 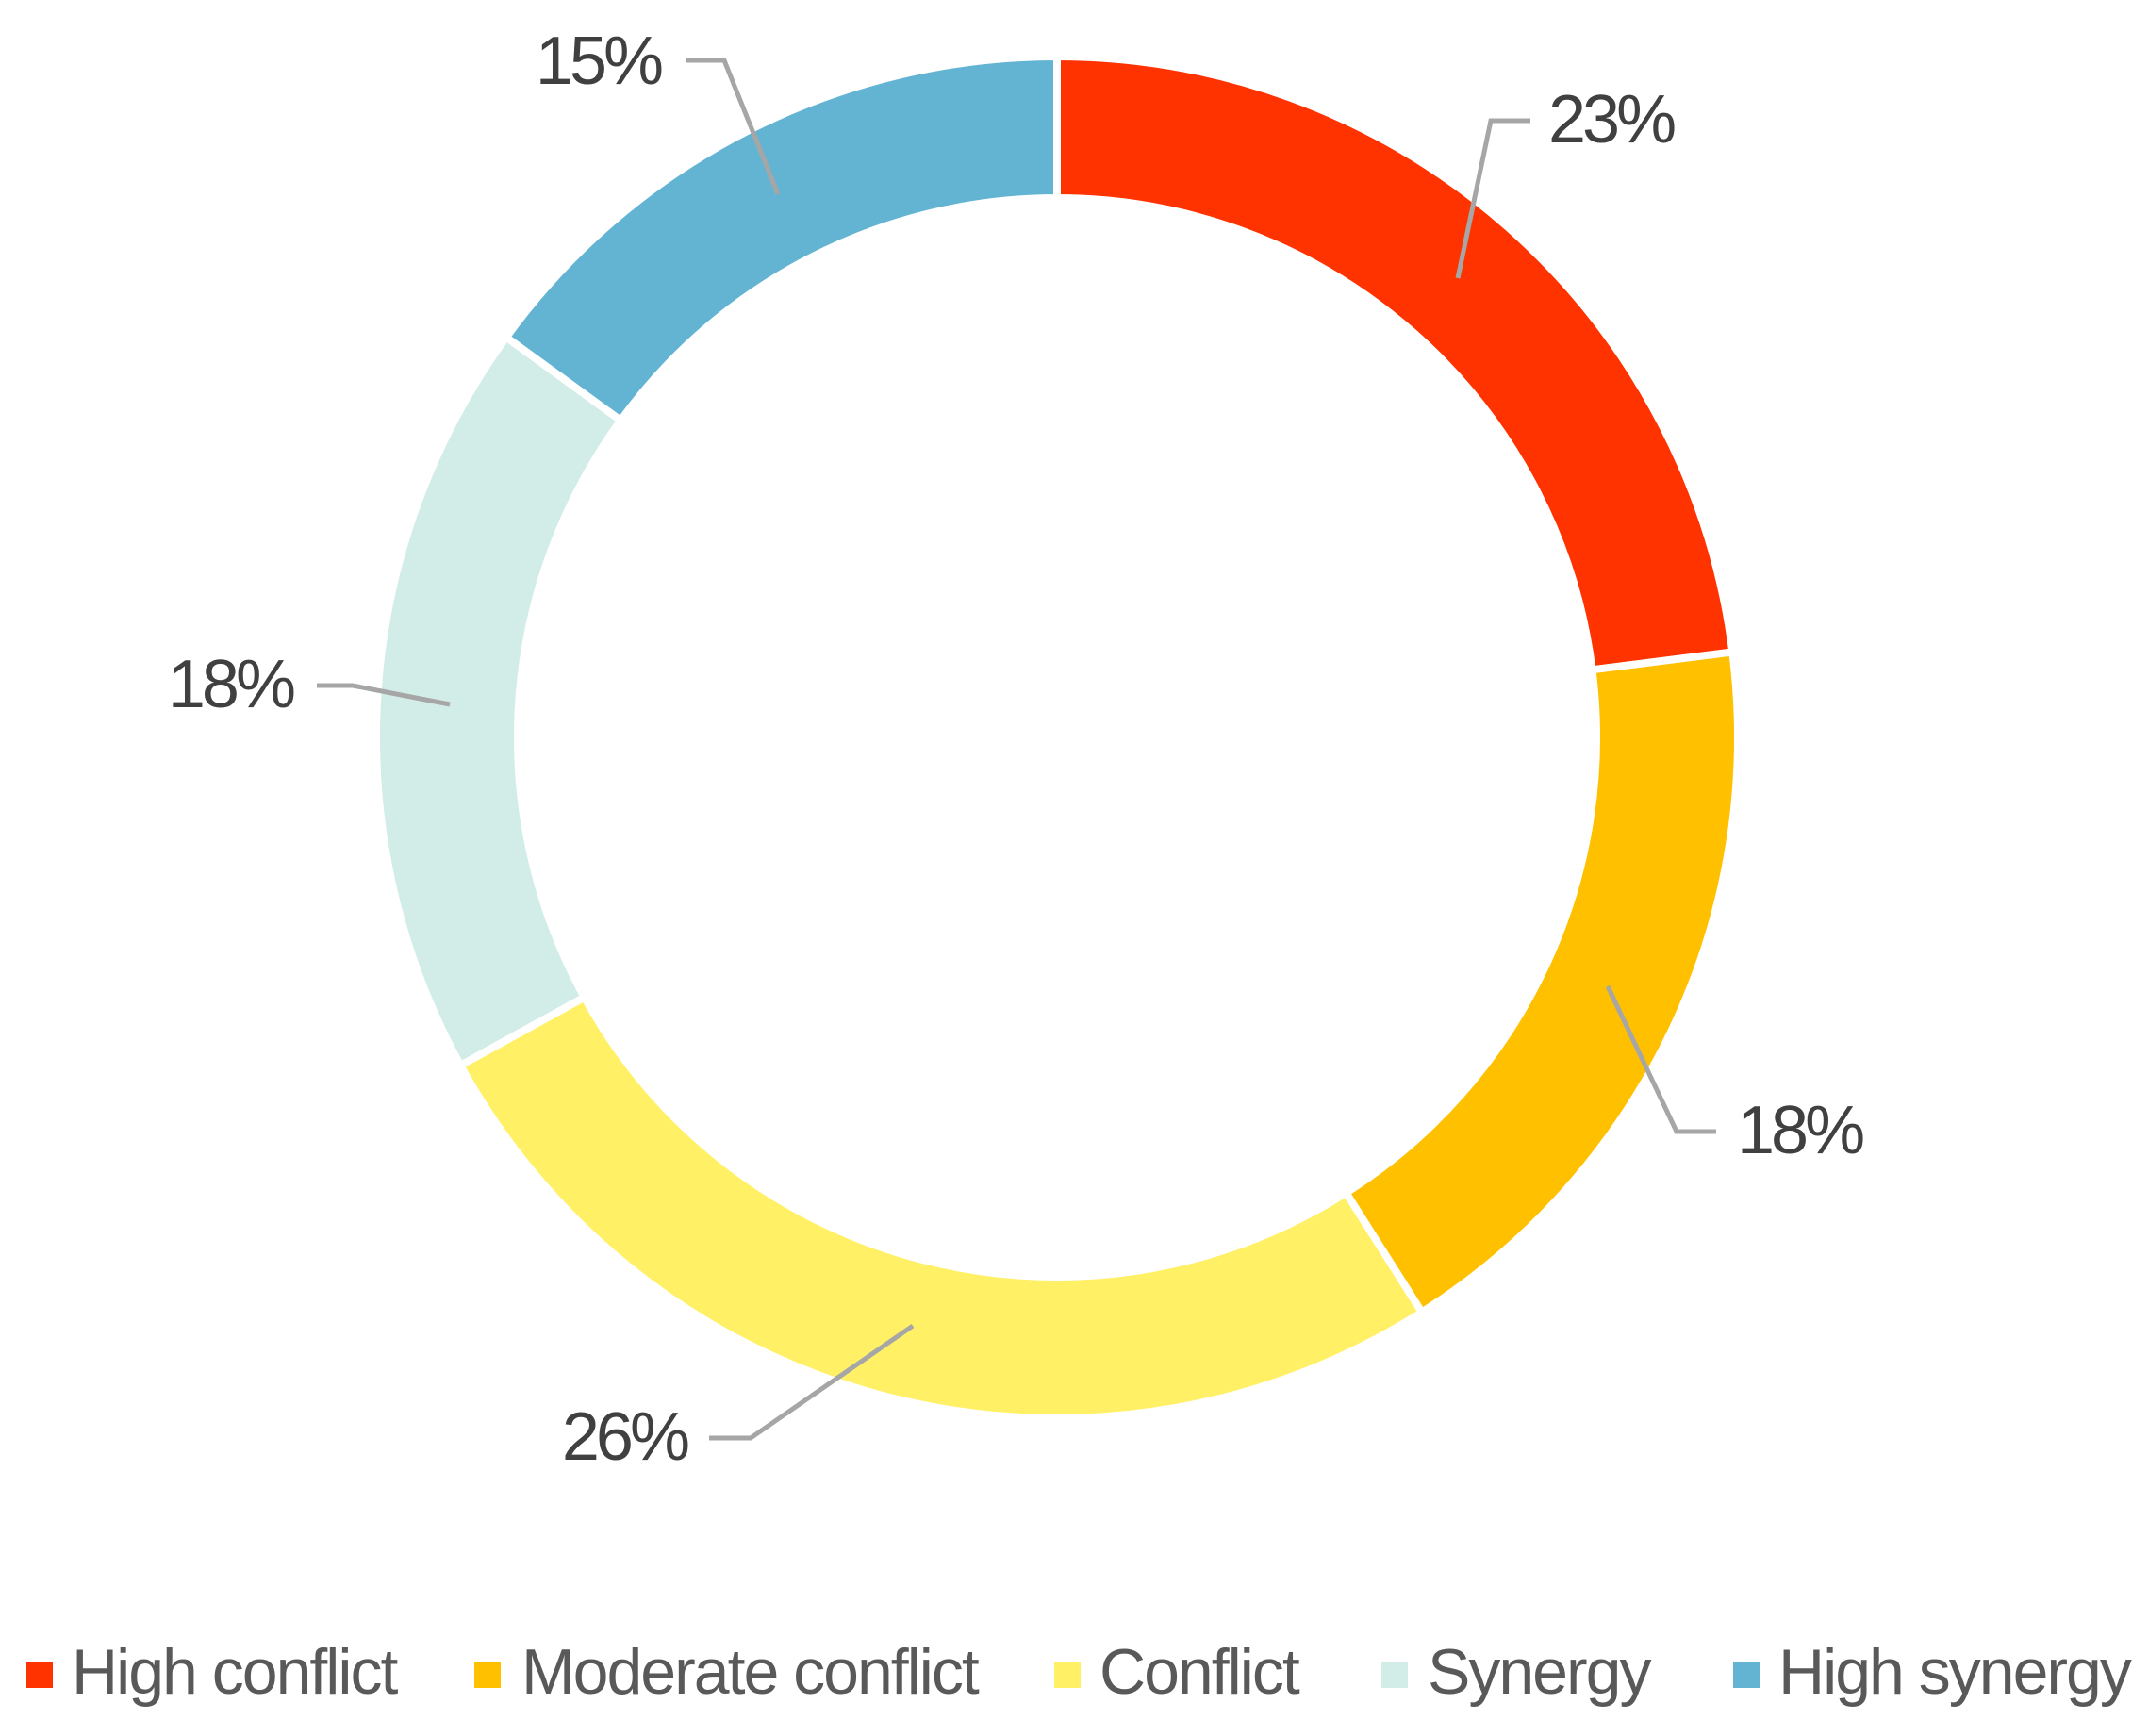 What do you see at coordinates (733, 126) in the screenshot?
I see `leader-line-high-synergy` at bounding box center [733, 126].